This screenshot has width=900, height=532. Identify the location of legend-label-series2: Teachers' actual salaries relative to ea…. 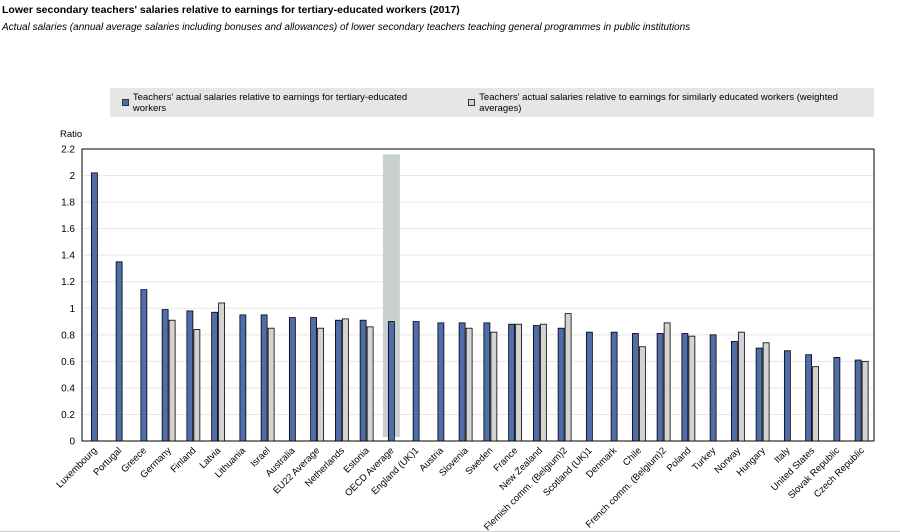
(658, 102).